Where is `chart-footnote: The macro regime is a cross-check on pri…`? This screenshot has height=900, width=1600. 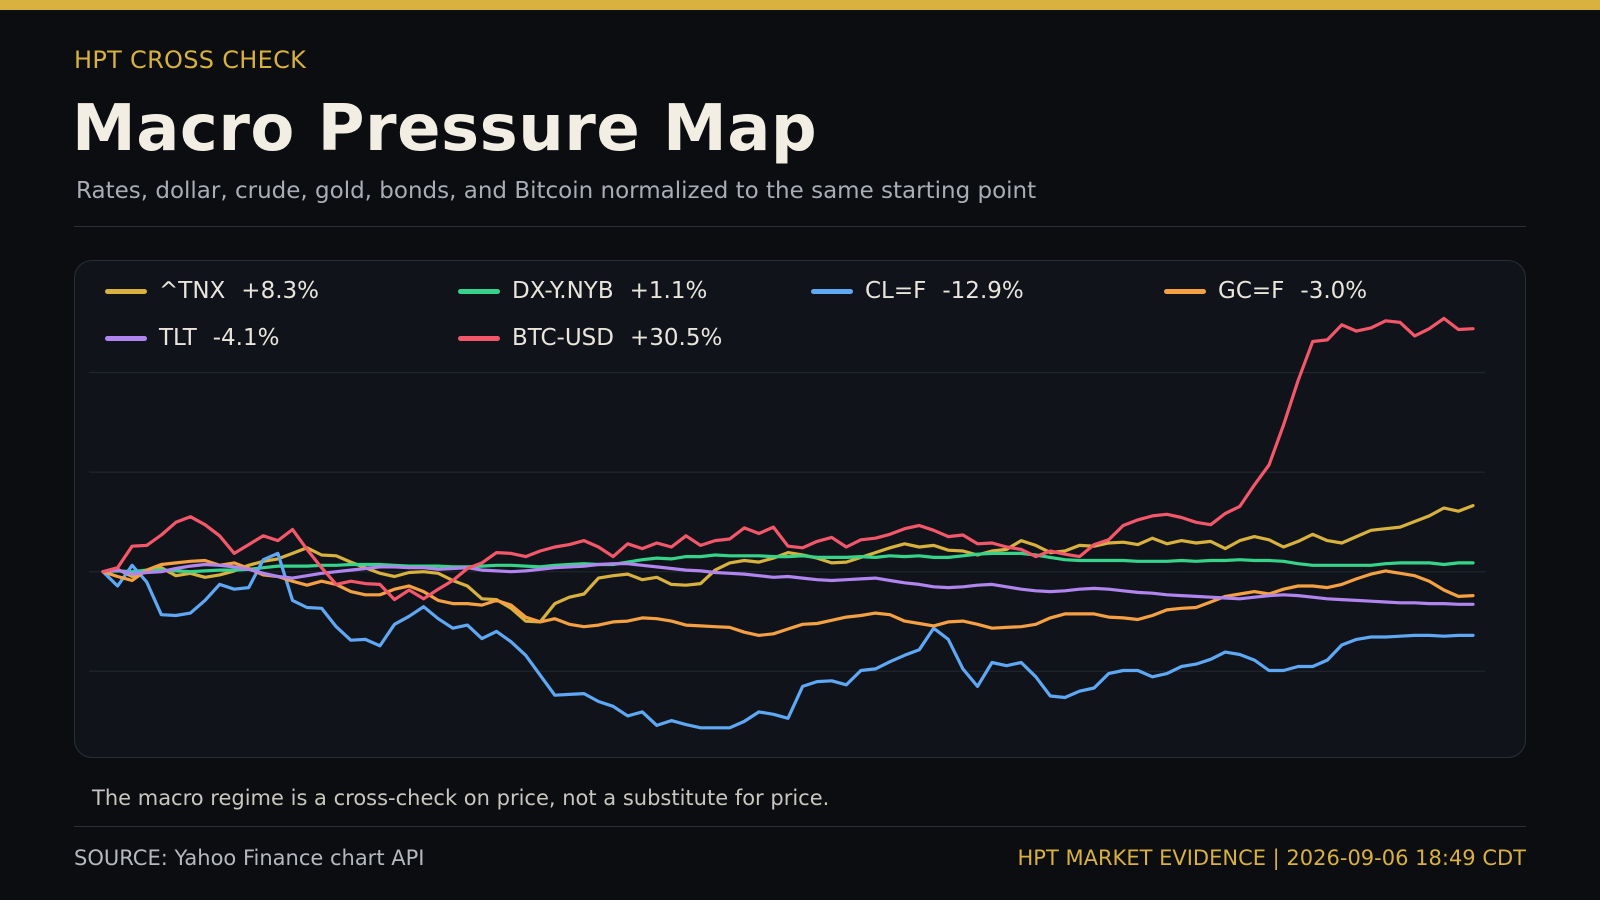
chart-footnote: The macro regime is a cross-check on pri… is located at coordinates (461, 798).